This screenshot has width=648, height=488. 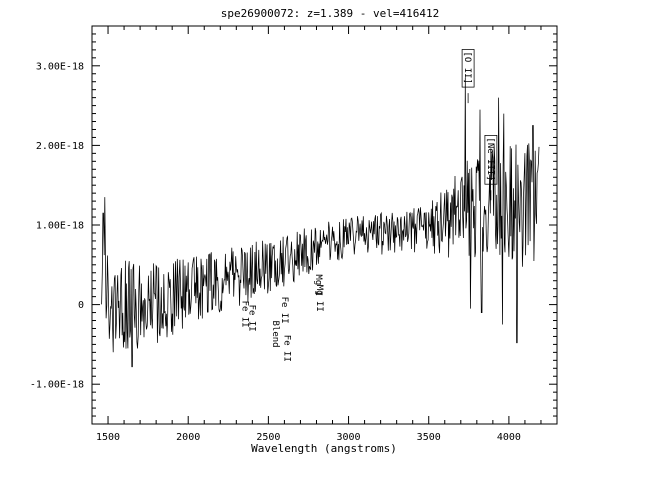 I want to click on x-tick-label: 3000, so click(x=349, y=437).